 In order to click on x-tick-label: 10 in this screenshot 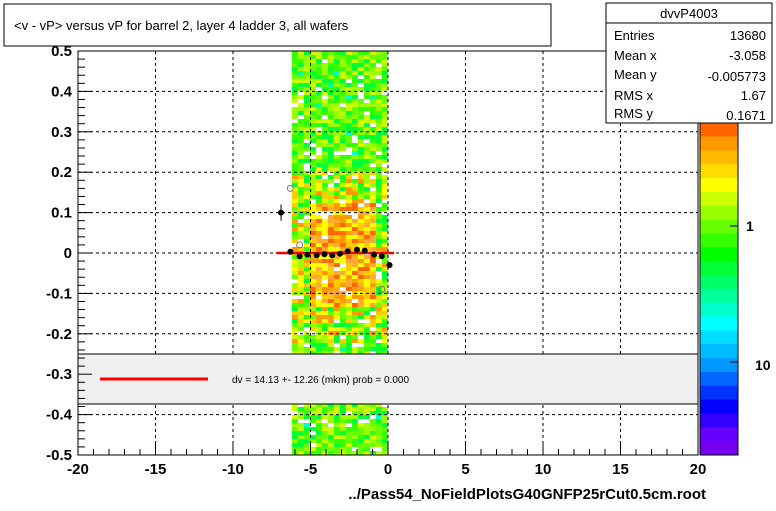, I will do `click(543, 469)`.